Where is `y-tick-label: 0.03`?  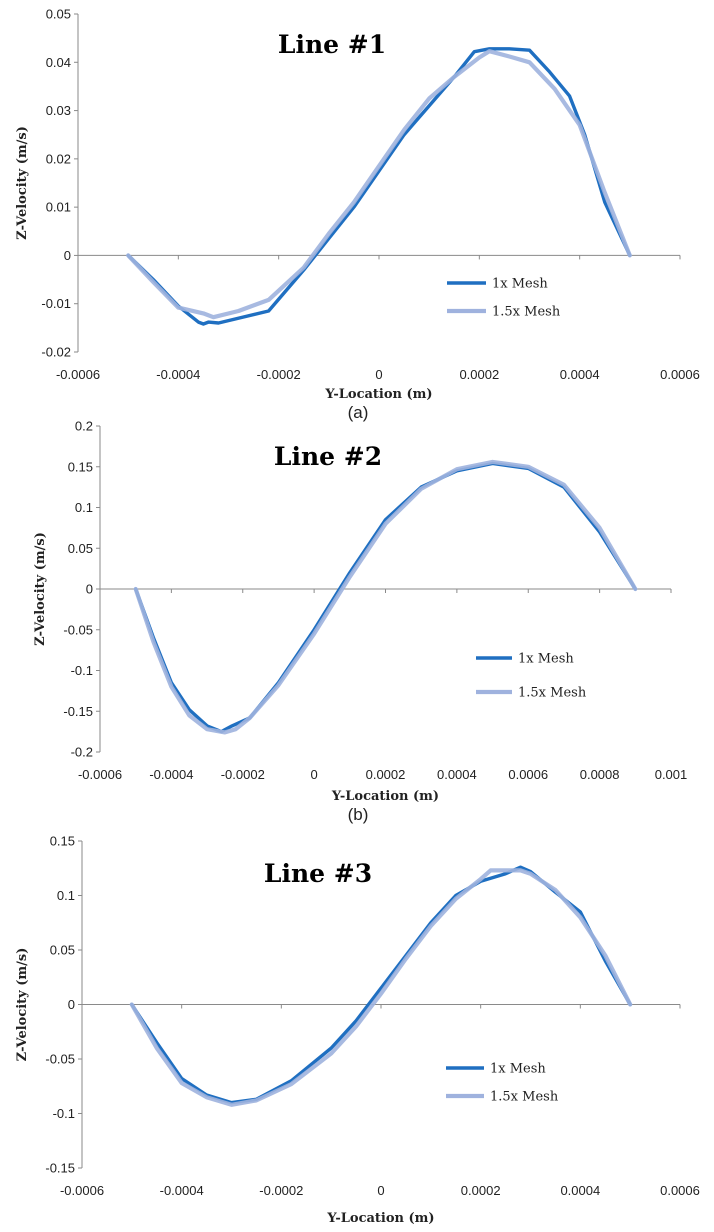
y-tick-label: 0.03 is located at coordinates (58, 110).